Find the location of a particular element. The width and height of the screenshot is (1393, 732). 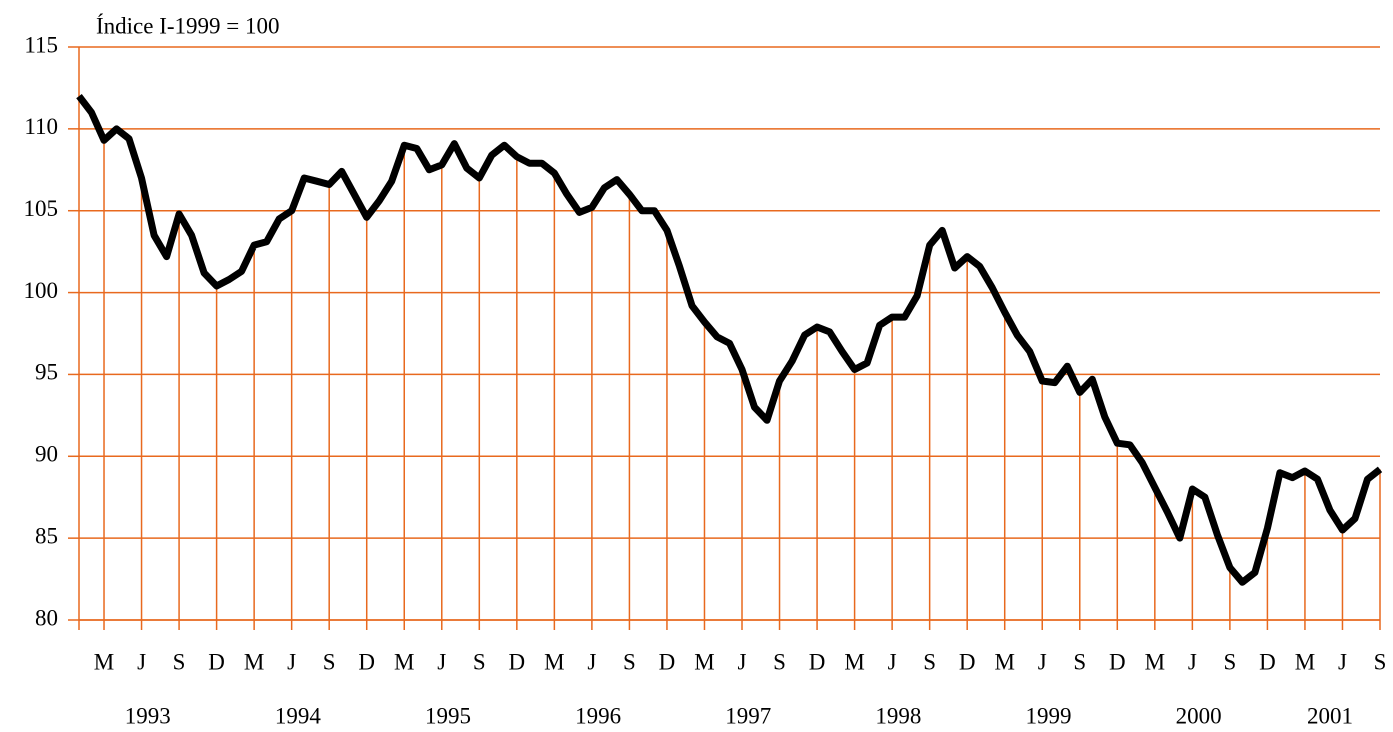

year-label: 2001 is located at coordinates (1330, 715).